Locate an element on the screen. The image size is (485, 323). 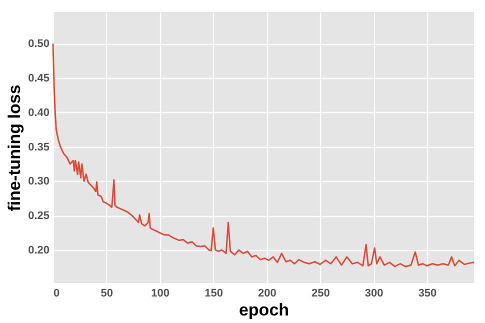
y-axis-title: fine-tuning loss is located at coordinates (14, 148).